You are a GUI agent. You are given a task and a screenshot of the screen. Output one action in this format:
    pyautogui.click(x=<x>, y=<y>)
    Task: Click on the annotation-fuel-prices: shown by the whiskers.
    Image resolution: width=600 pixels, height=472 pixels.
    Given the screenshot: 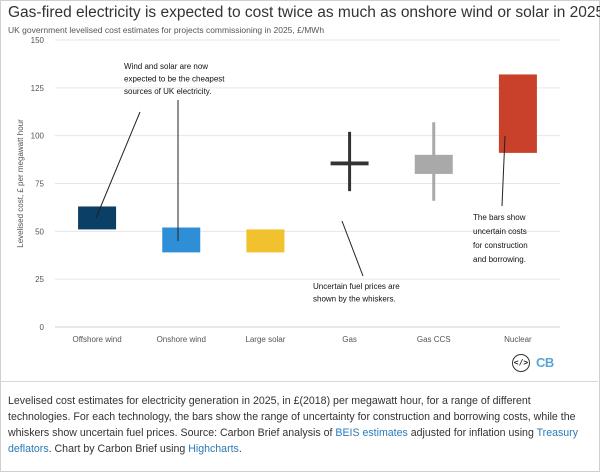 What is the action you would take?
    pyautogui.click(x=354, y=299)
    